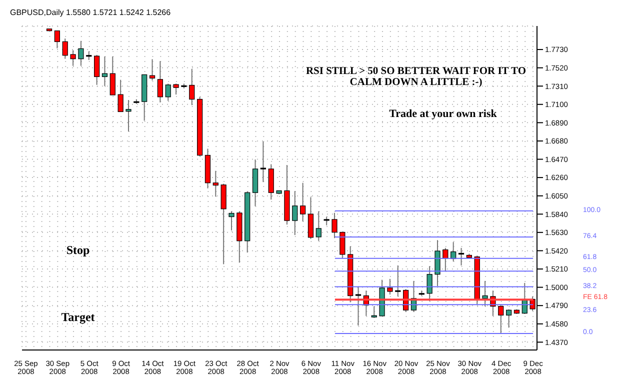  I want to click on annotation: Target, so click(78, 317).